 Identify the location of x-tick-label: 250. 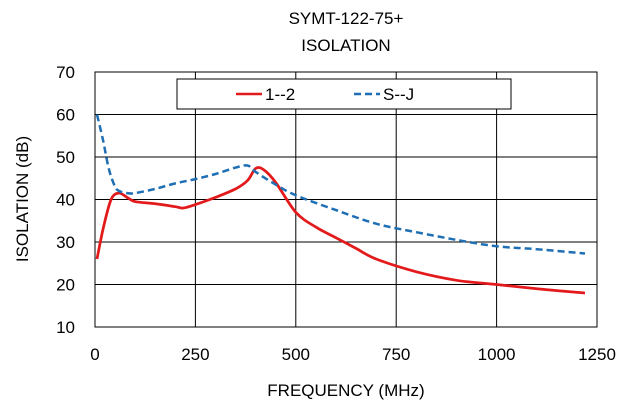
(195, 354).